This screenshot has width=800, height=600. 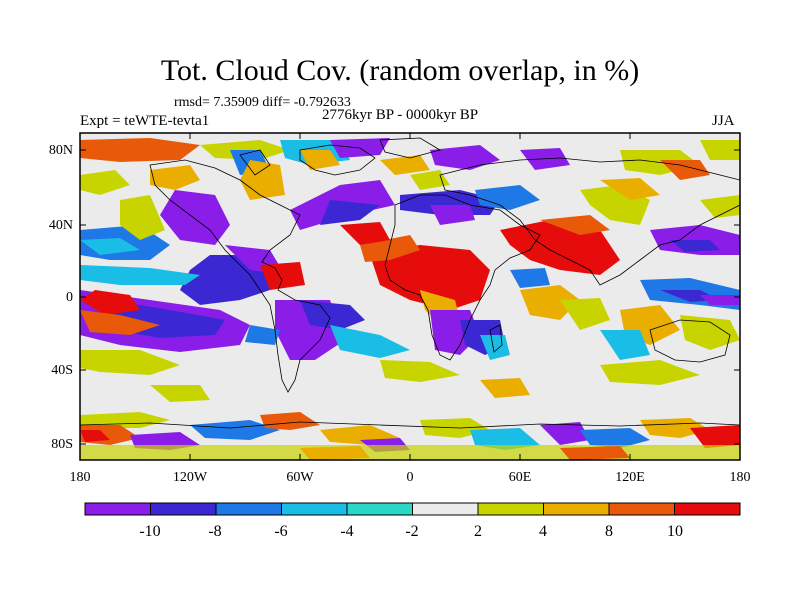 What do you see at coordinates (346, 531) in the screenshot?
I see `colorbar-label: -4` at bounding box center [346, 531].